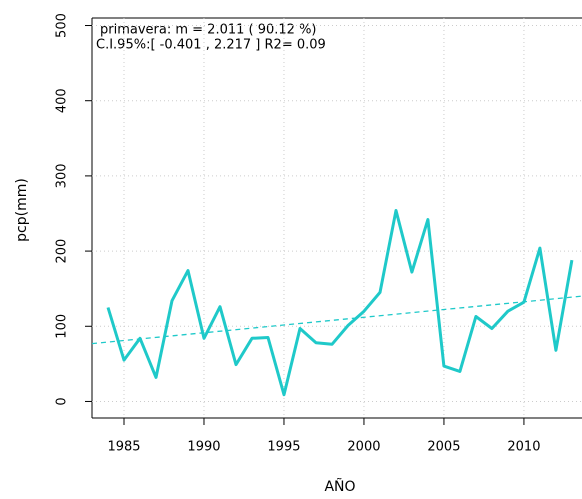 The height and width of the screenshot is (499, 582). Describe the element at coordinates (62, 326) in the screenshot. I see `y-tick-label: 100` at that location.